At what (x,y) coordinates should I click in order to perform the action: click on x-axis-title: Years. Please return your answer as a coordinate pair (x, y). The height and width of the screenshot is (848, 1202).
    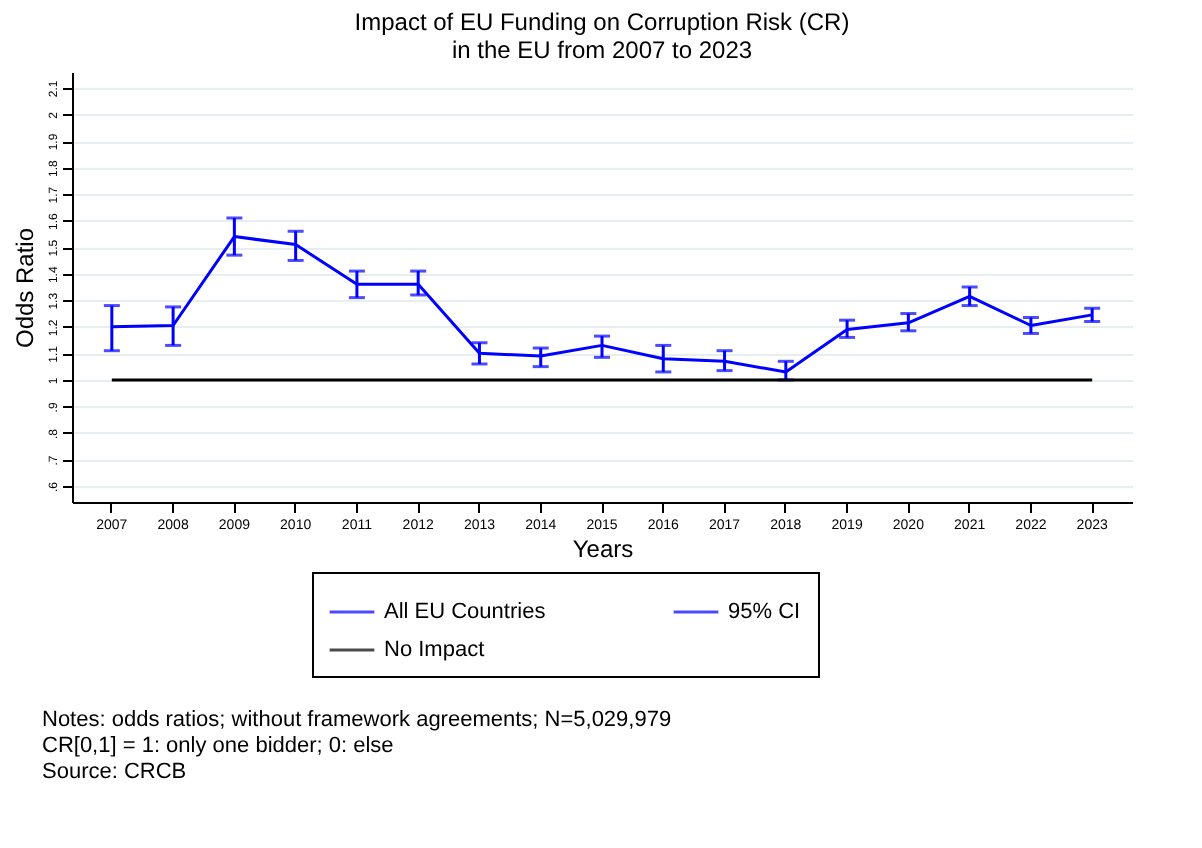
    Looking at the image, I should click on (603, 549).